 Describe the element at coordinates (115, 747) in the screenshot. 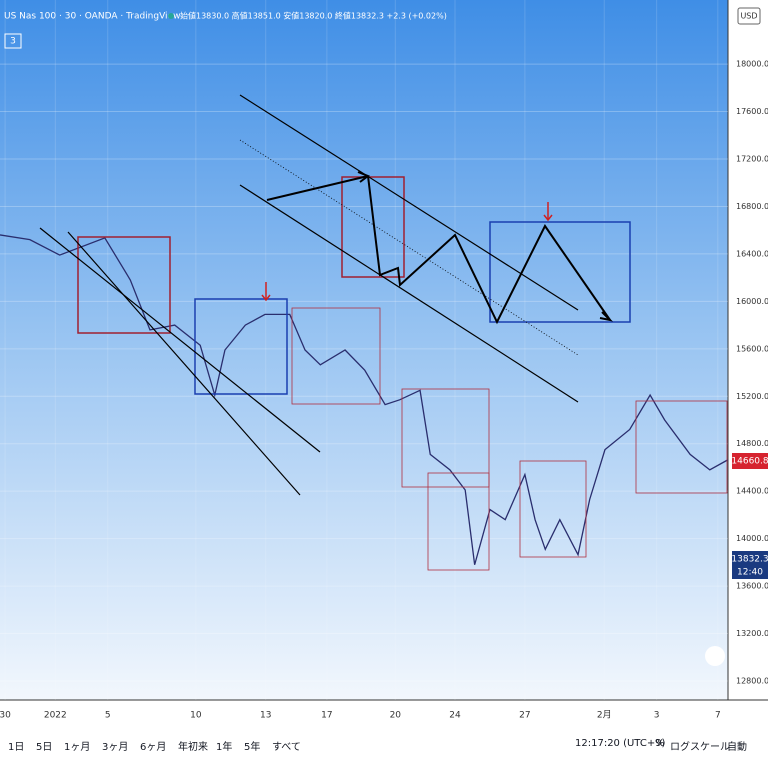

I see `range-btn: 3ヶ月` at that location.